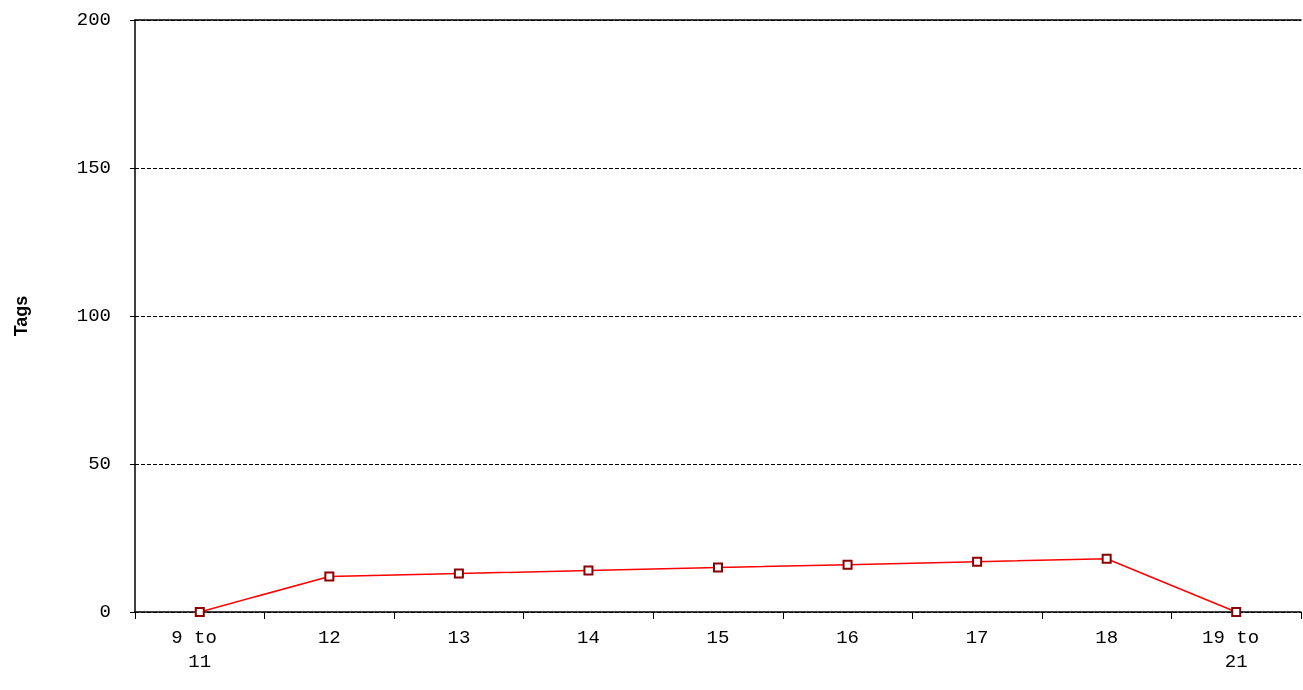 This screenshot has width=1303, height=690. Describe the element at coordinates (977, 638) in the screenshot. I see `x-tick-label: 17` at that location.